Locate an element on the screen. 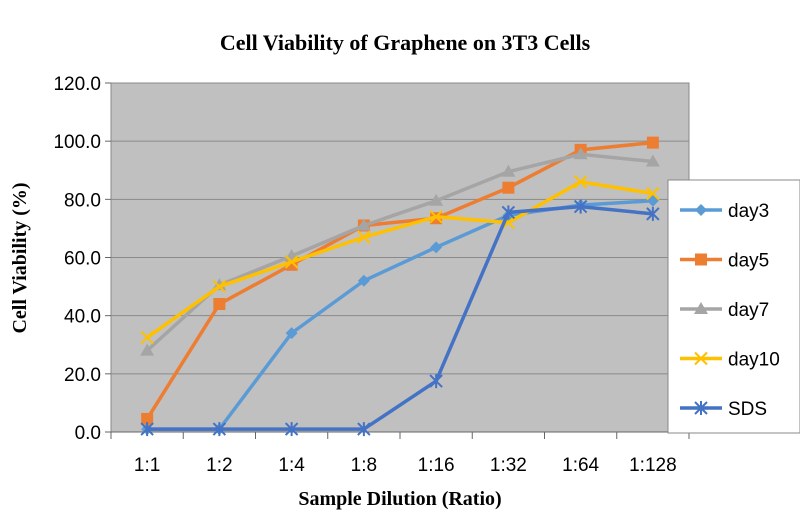 The height and width of the screenshot is (530, 800). legend-label-day5: day5 is located at coordinates (748, 261).